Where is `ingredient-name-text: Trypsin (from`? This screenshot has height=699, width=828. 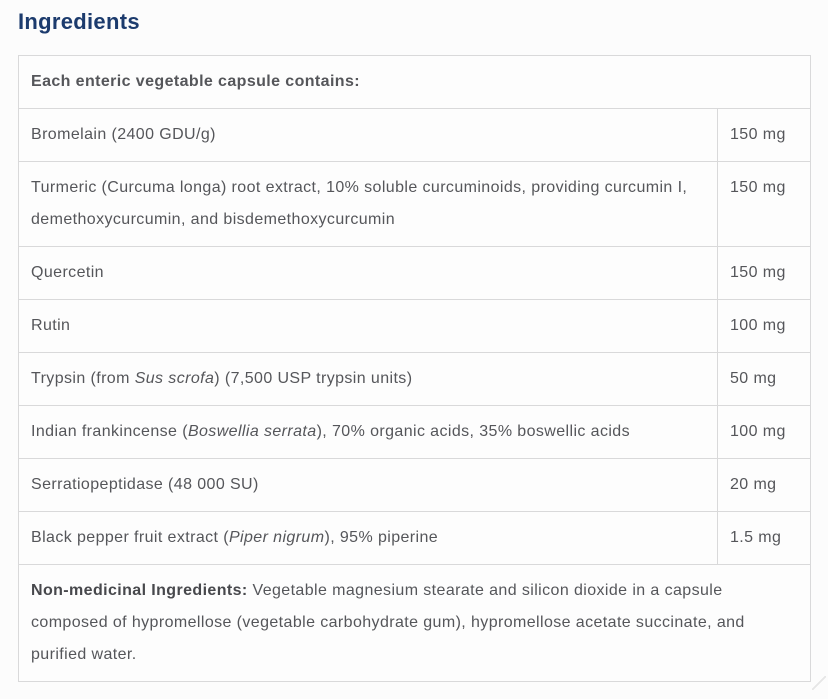
ingredient-name-text: Trypsin (from is located at coordinates (83, 378).